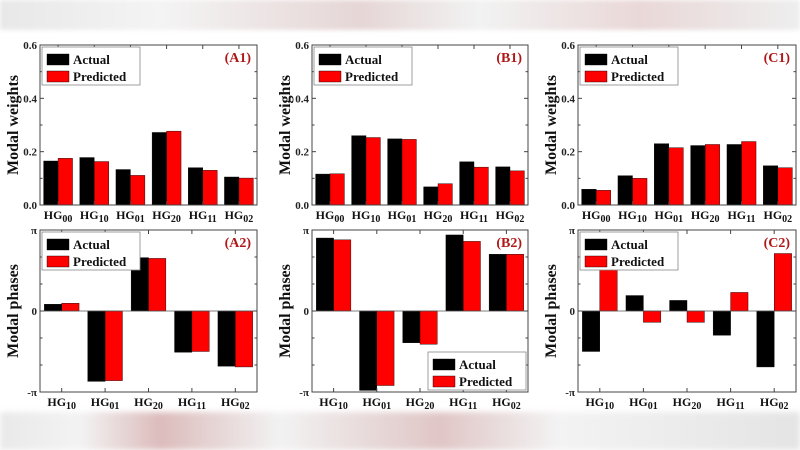 Image resolution: width=800 pixels, height=450 pixels. Describe the element at coordinates (509, 243) in the screenshot. I see `panel-label: (B2)` at that location.